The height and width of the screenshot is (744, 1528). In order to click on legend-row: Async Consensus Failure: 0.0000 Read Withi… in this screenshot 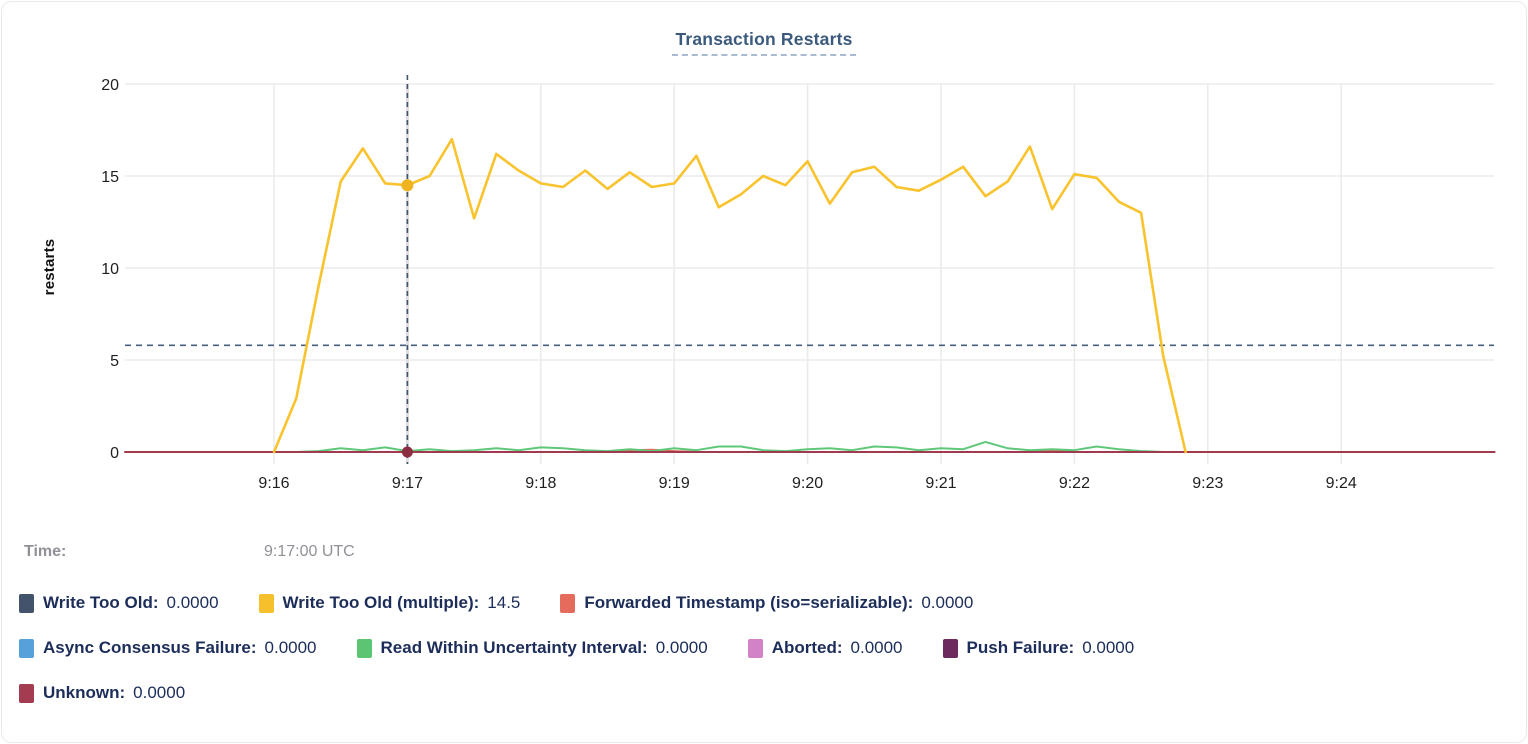, I will do `click(576, 648)`.